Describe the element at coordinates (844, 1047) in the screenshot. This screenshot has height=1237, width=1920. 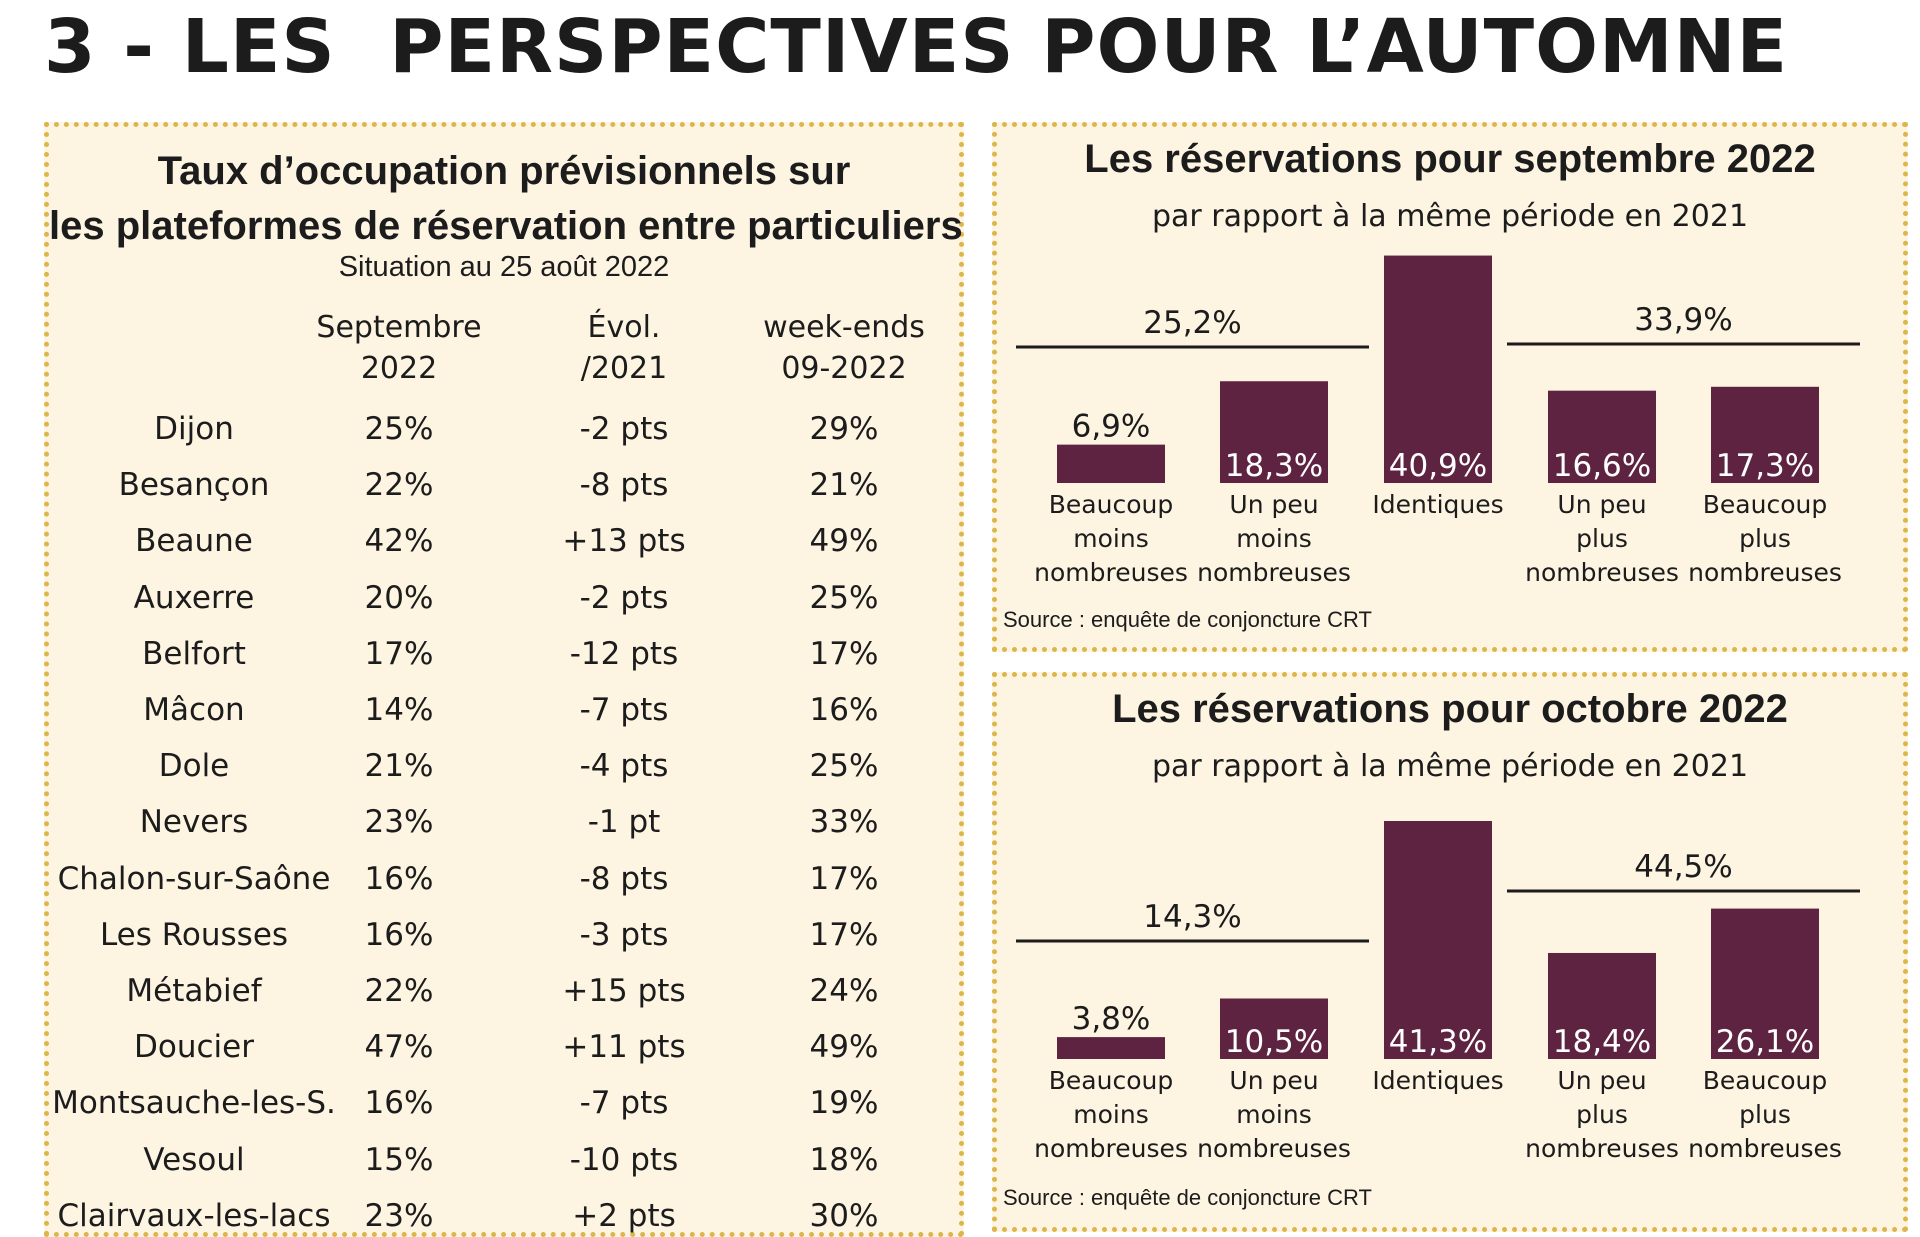
I see `weekend-cell: 49%` at that location.